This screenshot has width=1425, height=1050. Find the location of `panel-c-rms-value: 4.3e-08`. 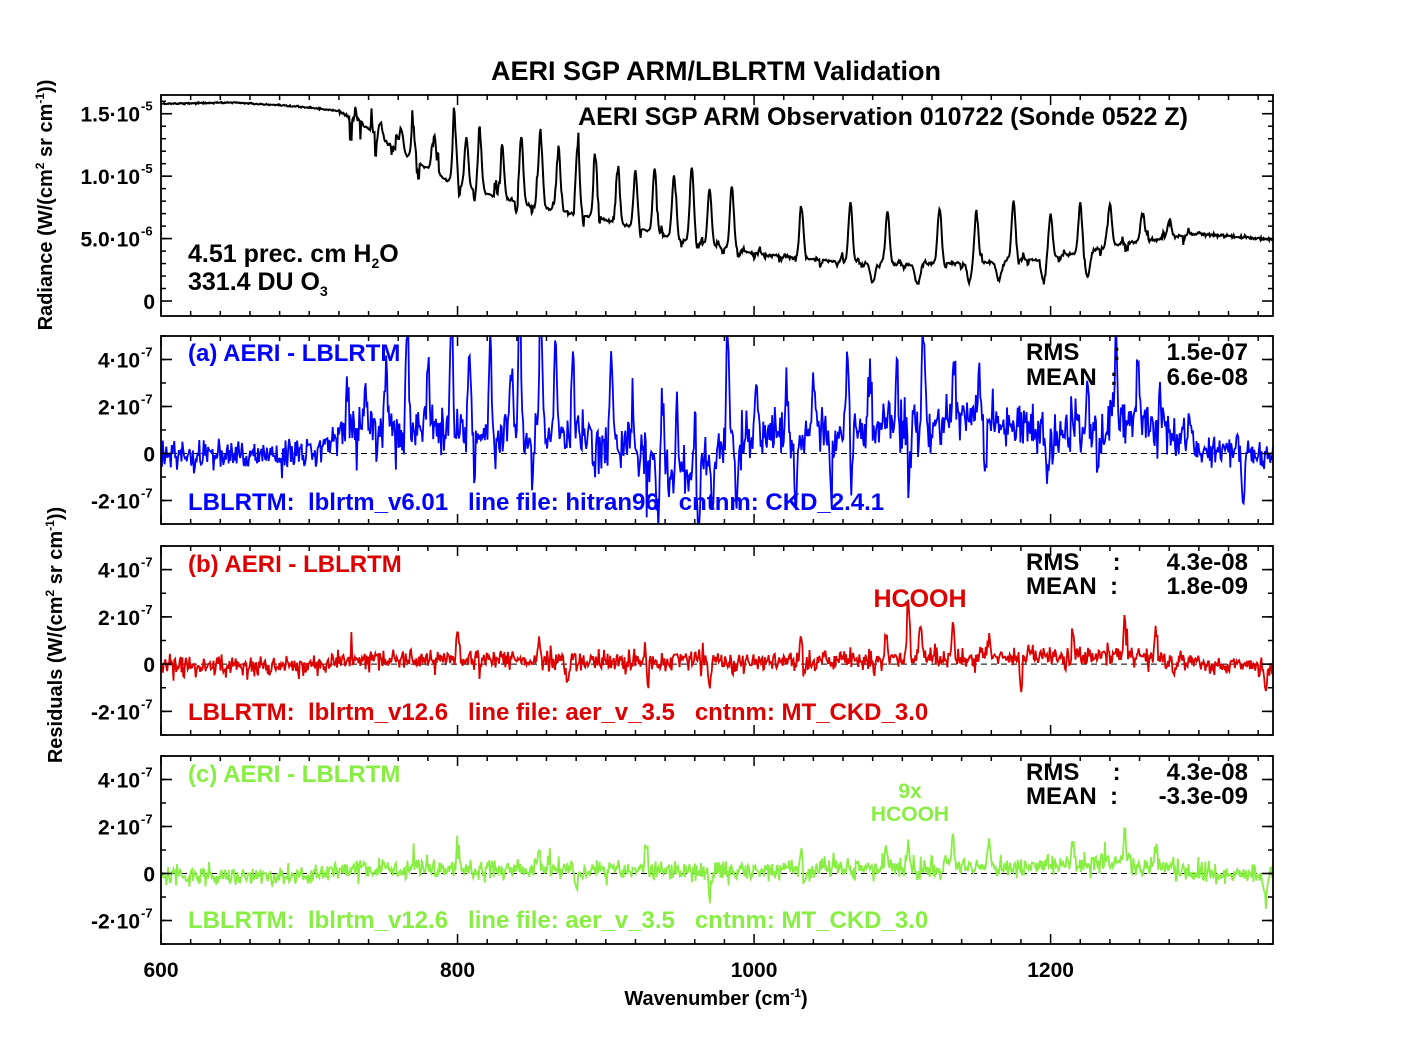

panel-c-rms-value: 4.3e-08 is located at coordinates (1207, 772).